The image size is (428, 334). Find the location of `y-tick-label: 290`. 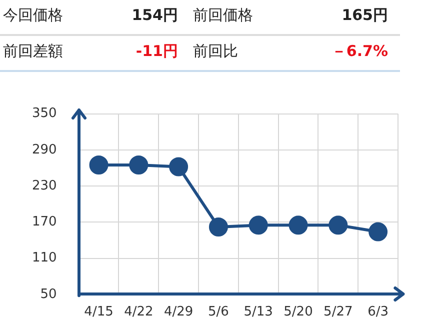

y-tick-label: 290 is located at coordinates (44, 150).